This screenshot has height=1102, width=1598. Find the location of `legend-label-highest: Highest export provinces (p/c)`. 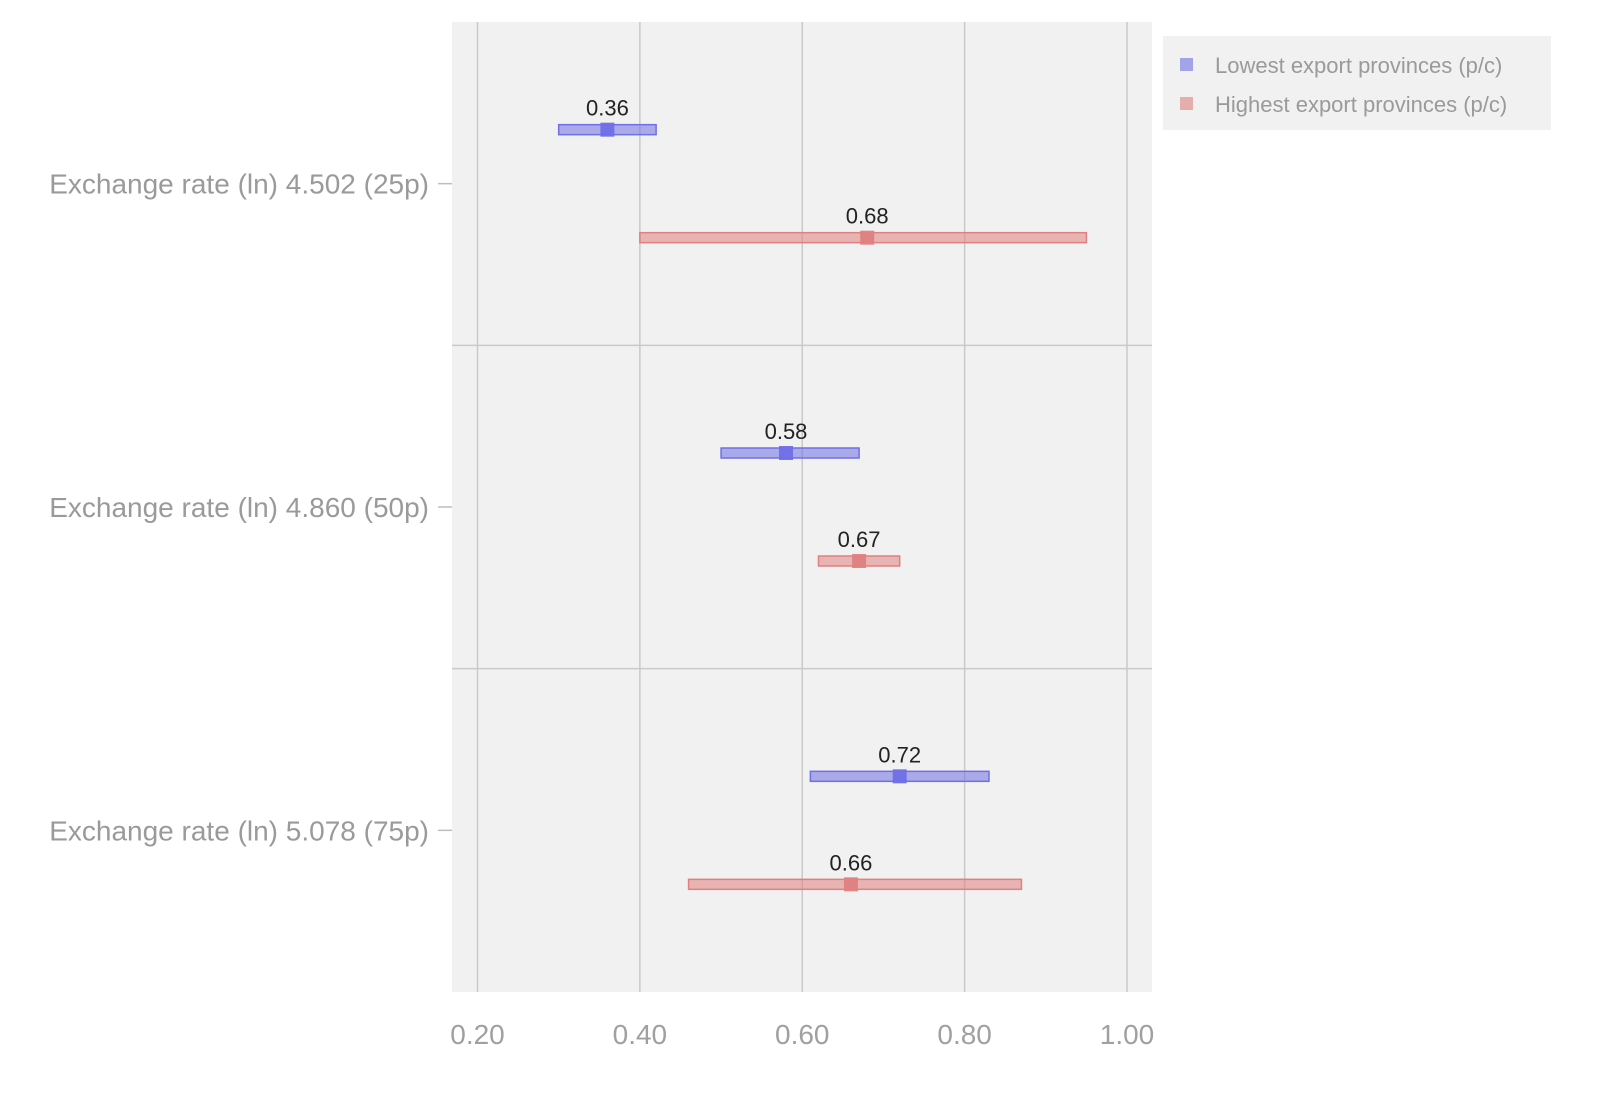

legend-label-highest: Highest export provinces (p/c) is located at coordinates (1361, 104).